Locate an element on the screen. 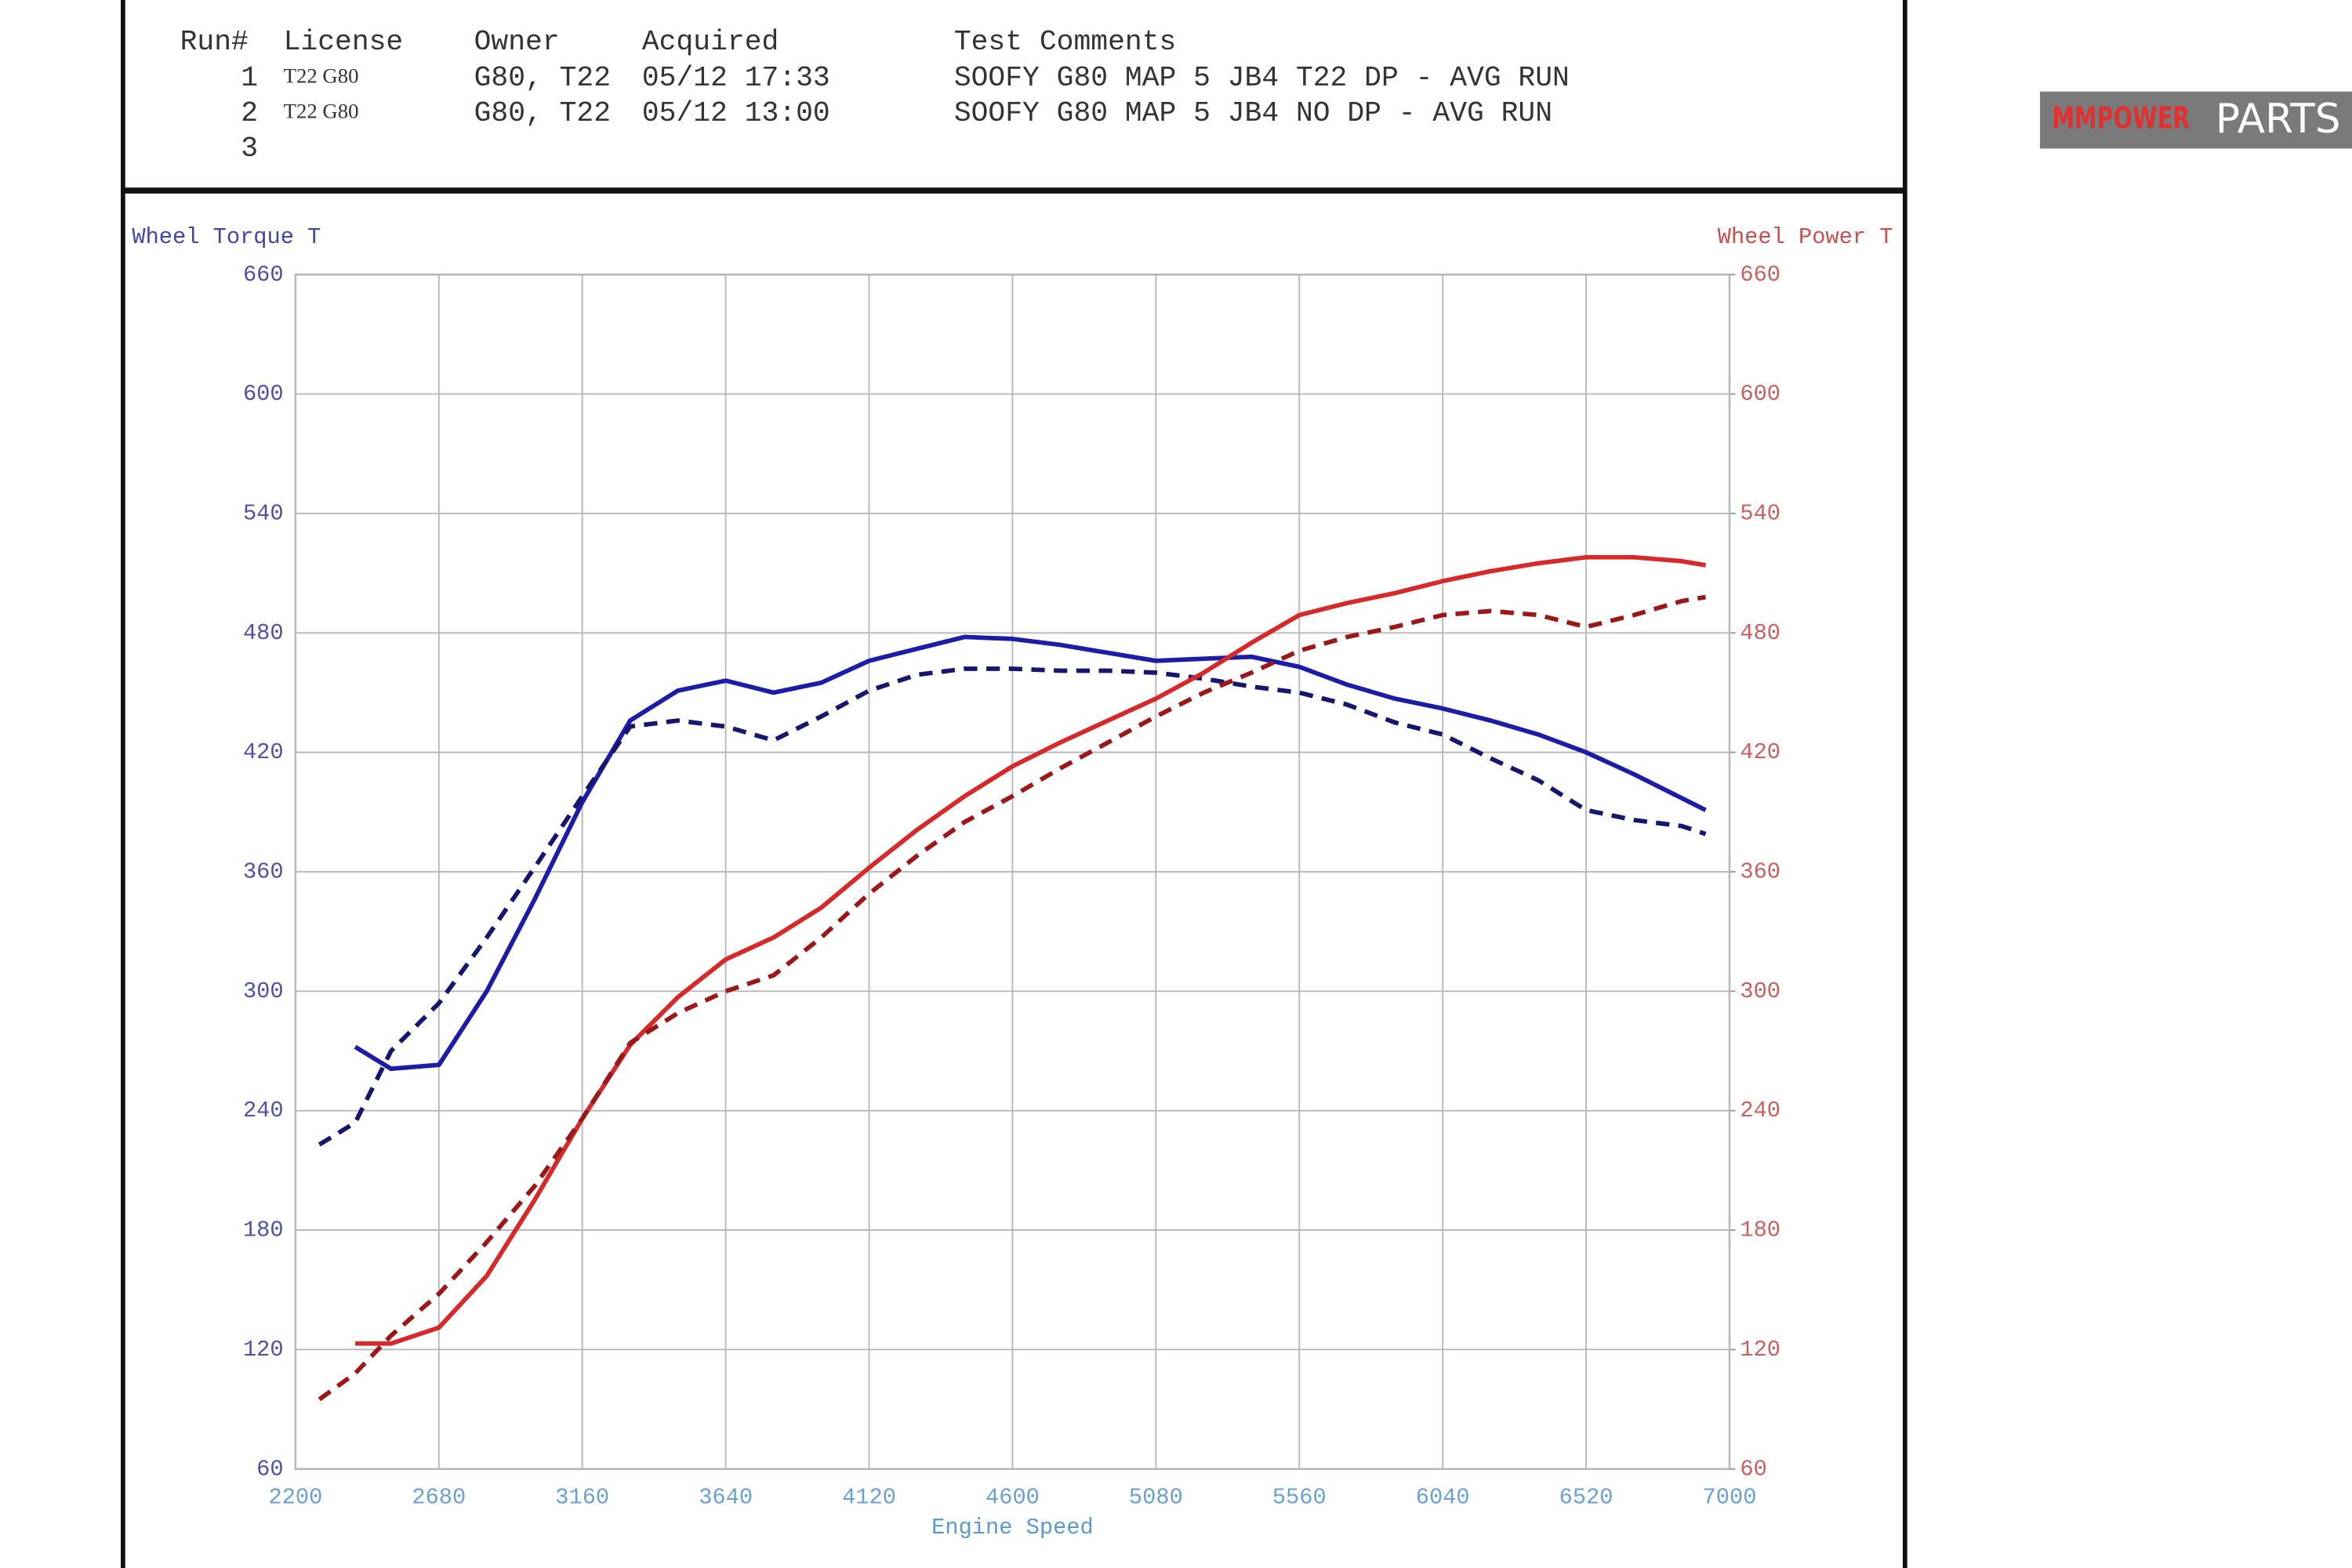 This screenshot has width=2352, height=1568. y2-tick-label: 480 is located at coordinates (1760, 633).